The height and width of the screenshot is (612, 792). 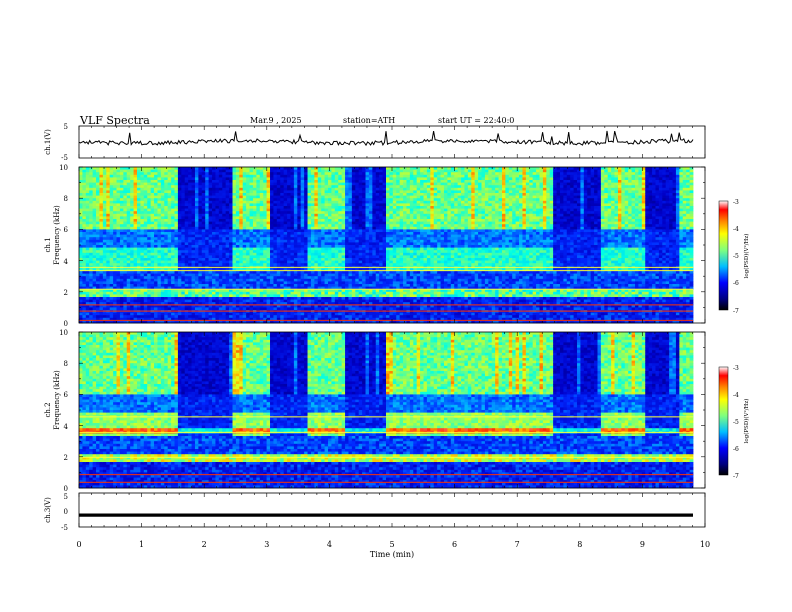 I want to click on ch1-ytick-0: 0, so click(x=66, y=324).